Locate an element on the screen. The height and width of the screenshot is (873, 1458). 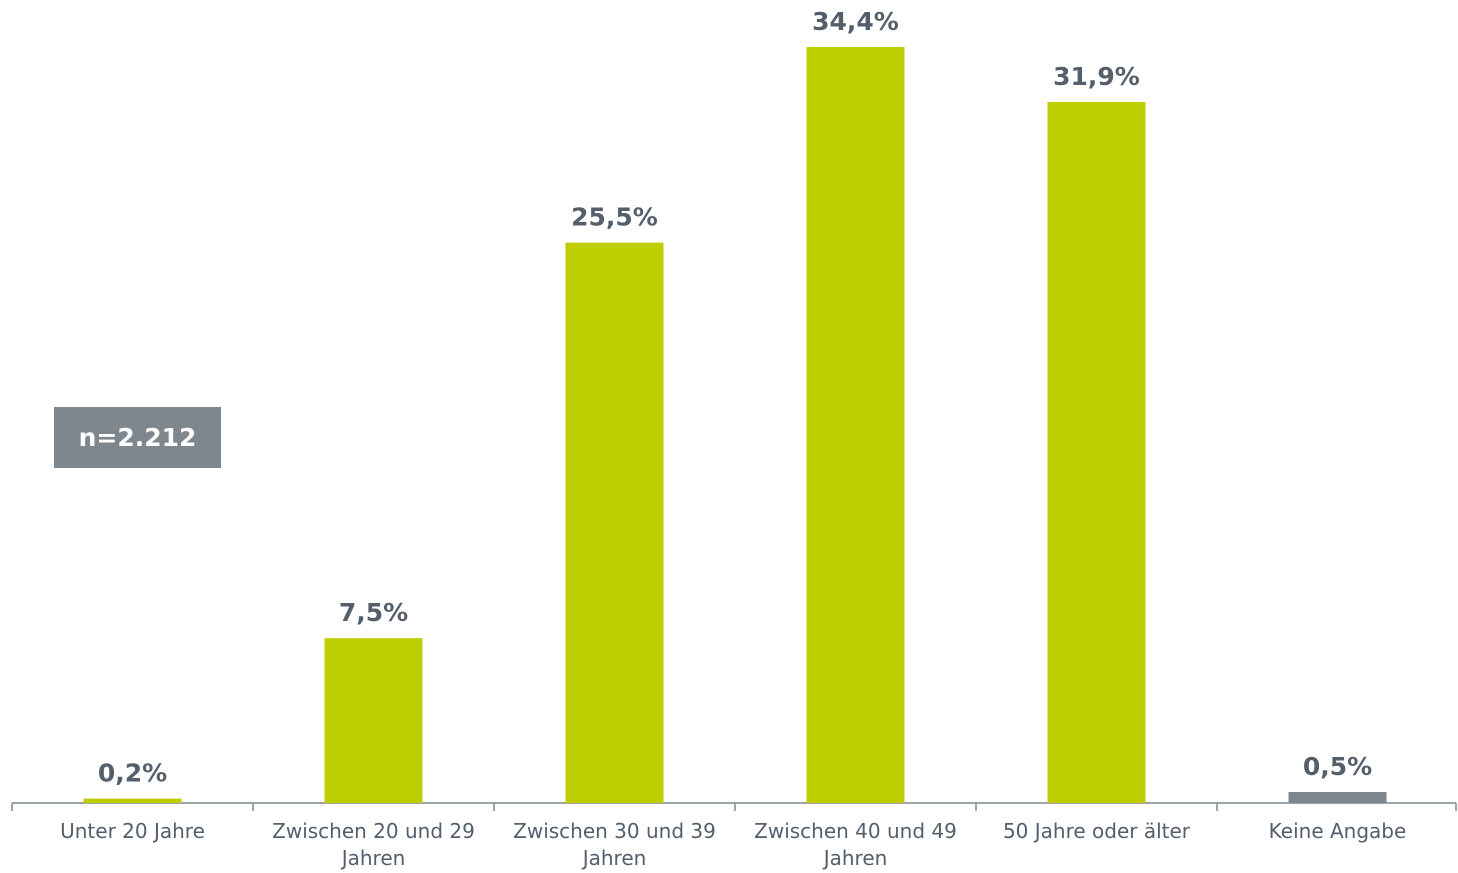
value-label: 31,9% is located at coordinates (1096, 76).